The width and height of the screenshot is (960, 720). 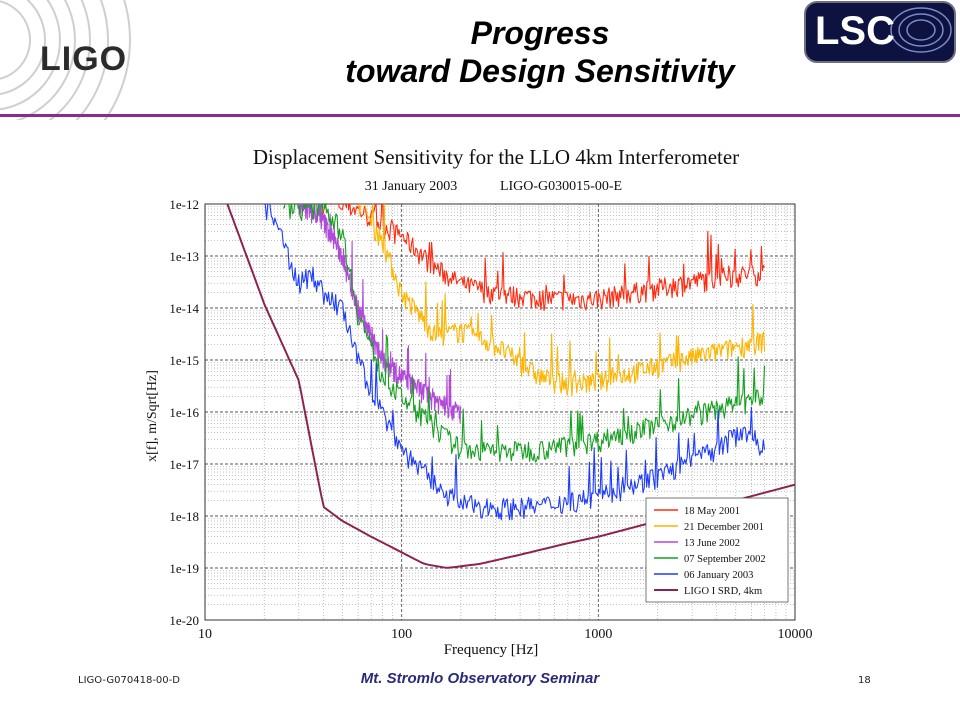 I want to click on legend-label-2: 21 December 2001, so click(x=724, y=527).